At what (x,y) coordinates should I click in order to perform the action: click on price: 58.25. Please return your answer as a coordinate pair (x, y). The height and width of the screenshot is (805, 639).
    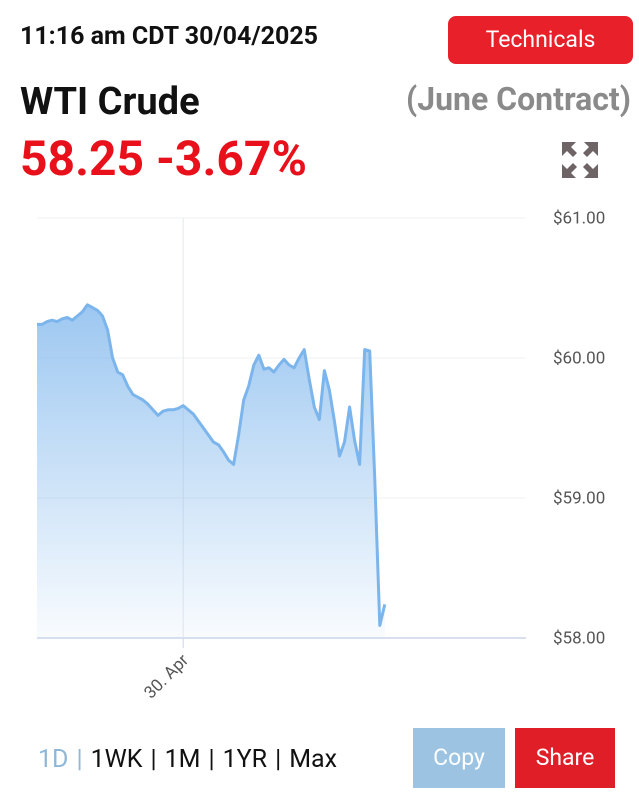
    Looking at the image, I should click on (82, 158).